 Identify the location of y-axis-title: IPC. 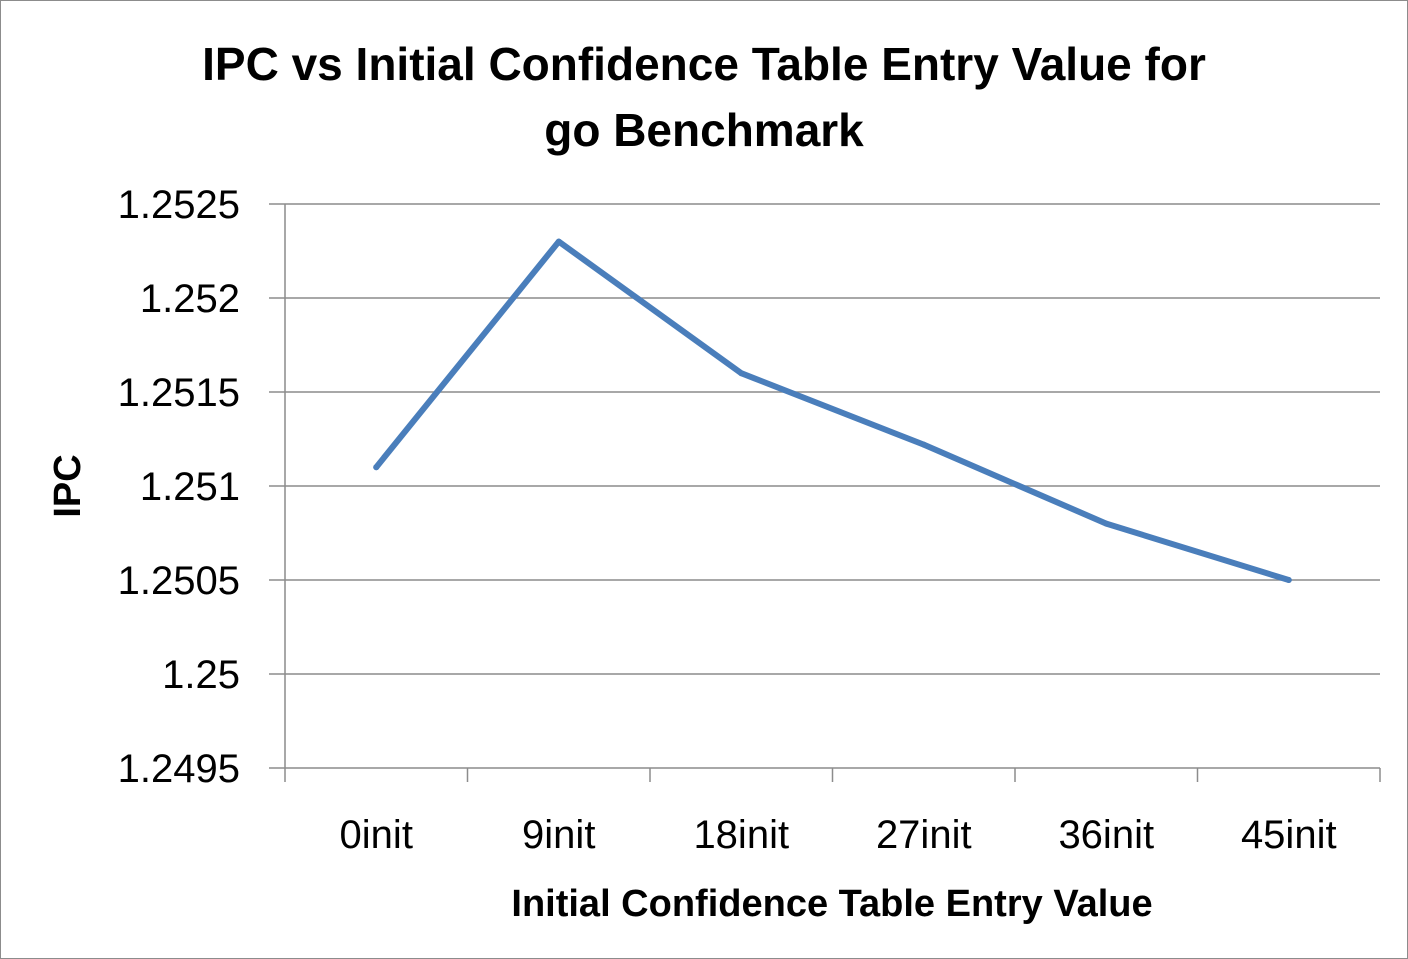
(68, 485).